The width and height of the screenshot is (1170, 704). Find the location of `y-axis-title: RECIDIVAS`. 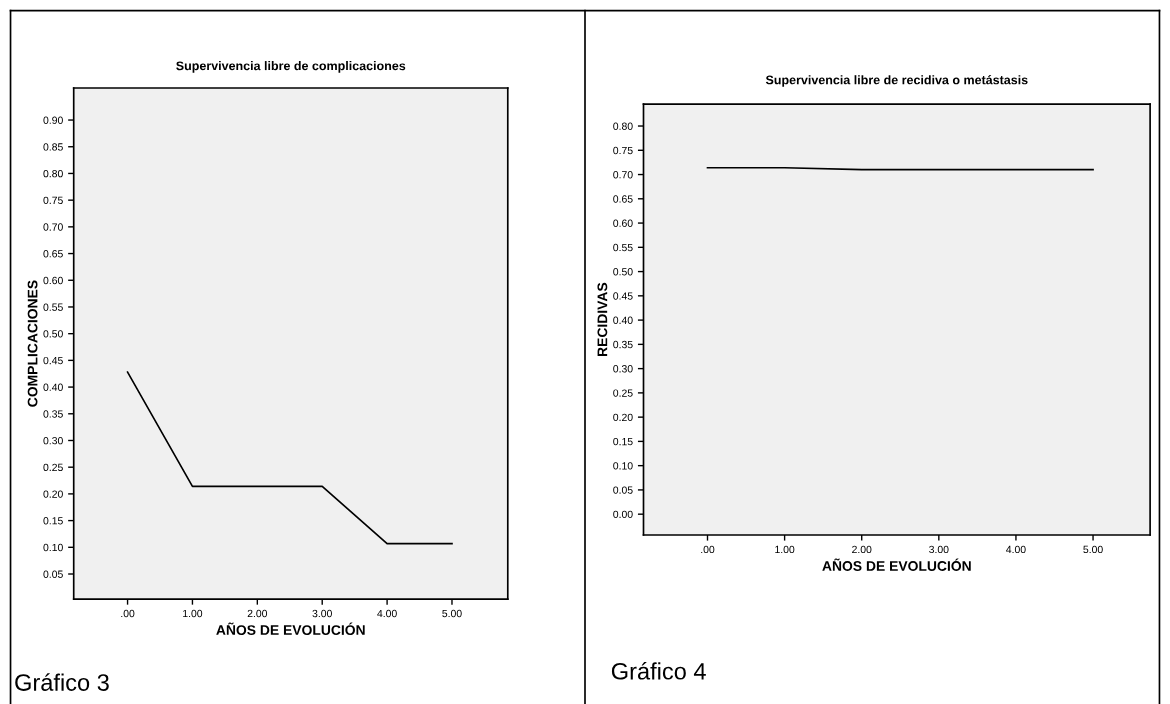

y-axis-title: RECIDIVAS is located at coordinates (602, 319).